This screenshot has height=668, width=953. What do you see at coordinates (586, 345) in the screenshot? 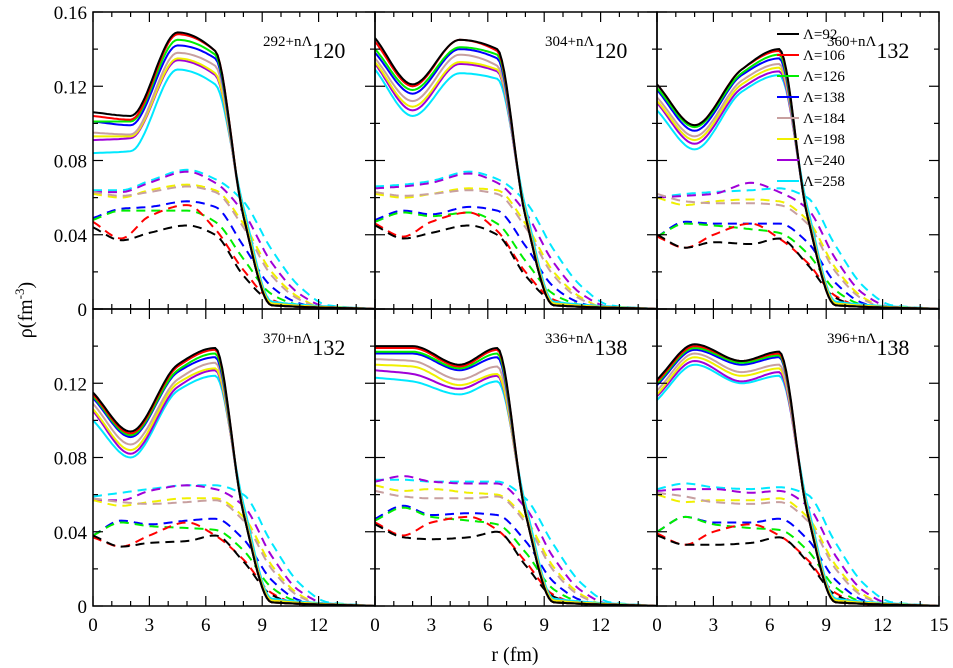
I see `nucleus-label: 336+nΛ138` at bounding box center [586, 345].